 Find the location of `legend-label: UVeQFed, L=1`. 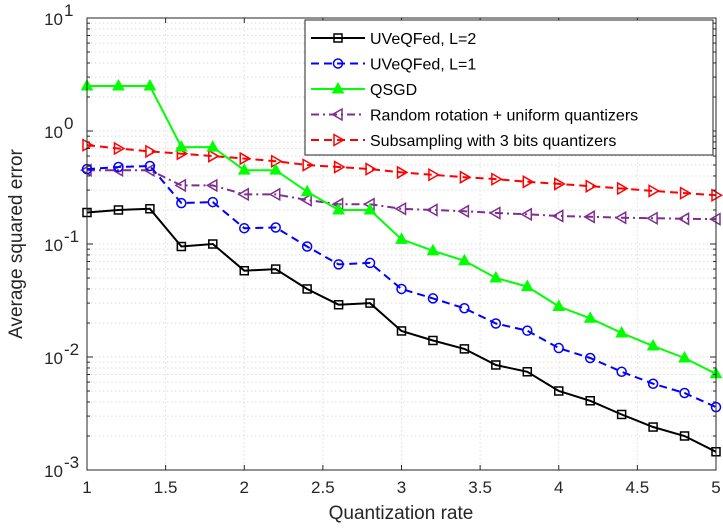

legend-label: UVeQFed, L=1 is located at coordinates (423, 65).